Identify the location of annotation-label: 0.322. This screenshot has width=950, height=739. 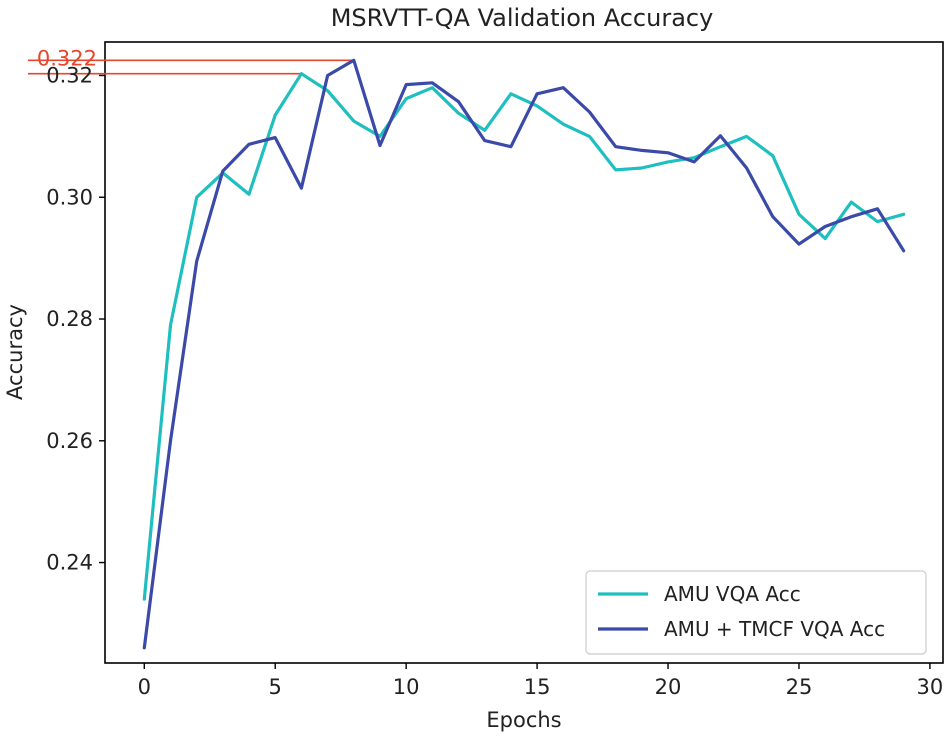
(67, 58).